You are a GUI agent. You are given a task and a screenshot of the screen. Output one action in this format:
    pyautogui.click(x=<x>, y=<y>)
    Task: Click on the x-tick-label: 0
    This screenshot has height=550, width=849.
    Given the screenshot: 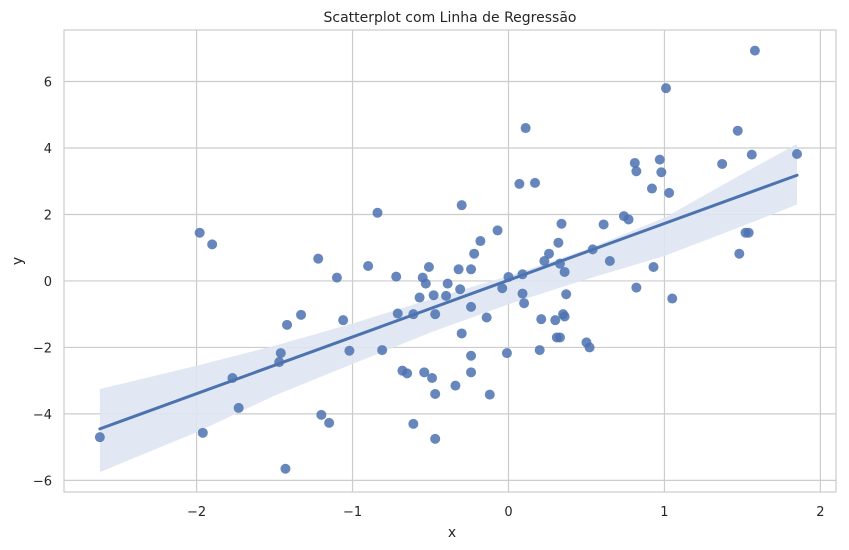 What is the action you would take?
    pyautogui.click(x=508, y=512)
    